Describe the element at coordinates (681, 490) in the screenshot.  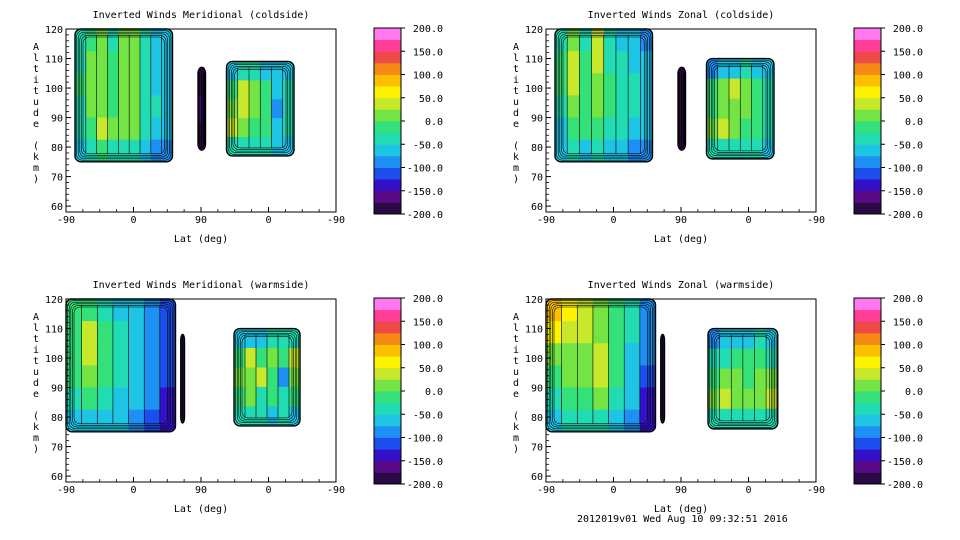
I see `x-tick-label: 90` at that location.